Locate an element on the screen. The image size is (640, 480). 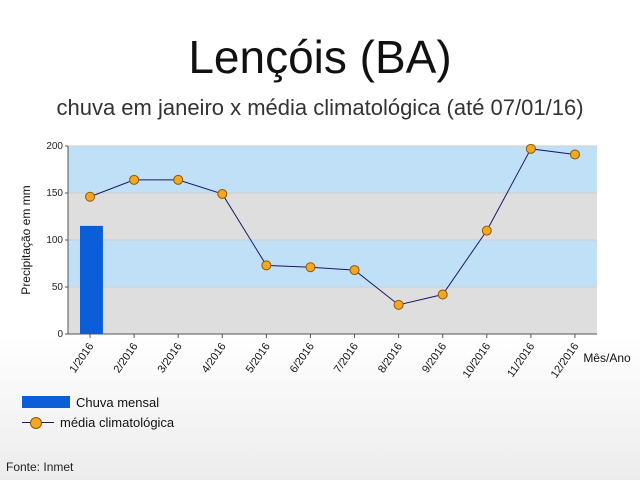
x-tick-label: 9/2016 is located at coordinates (434, 358).